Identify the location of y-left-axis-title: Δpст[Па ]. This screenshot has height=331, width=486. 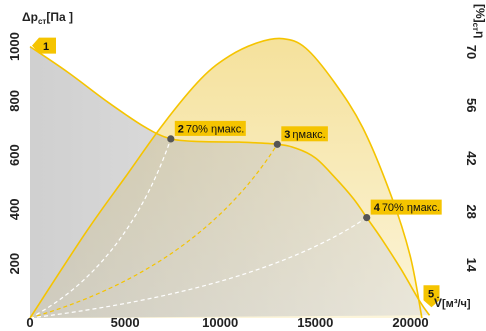
(47, 18).